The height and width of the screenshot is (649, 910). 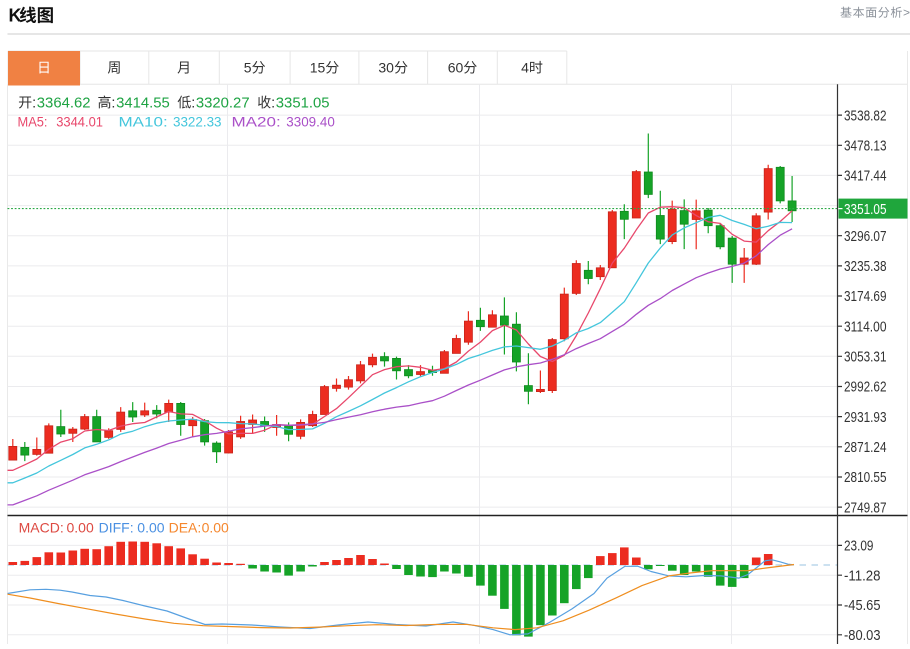 I want to click on svg-text: 3320.27, so click(x=223, y=103).